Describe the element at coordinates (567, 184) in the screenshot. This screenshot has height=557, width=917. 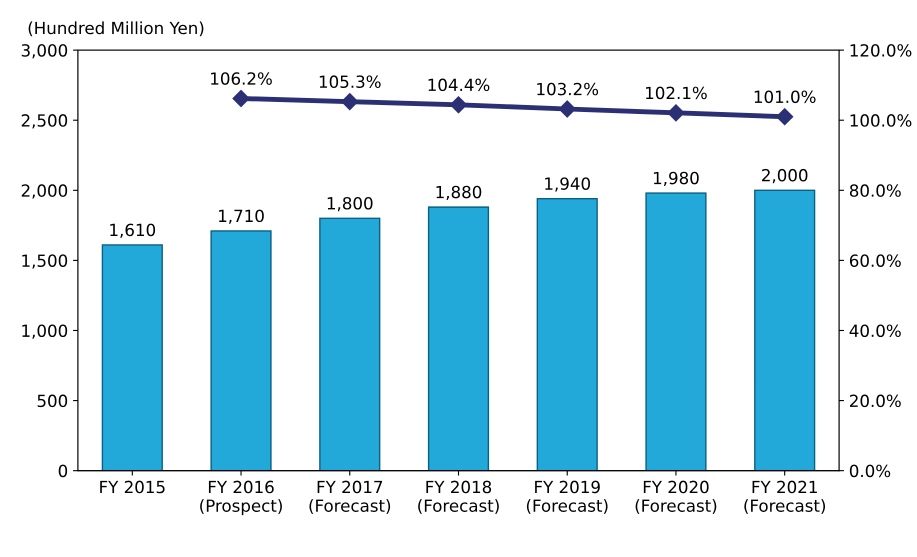
I see `data-label: 1,940` at that location.